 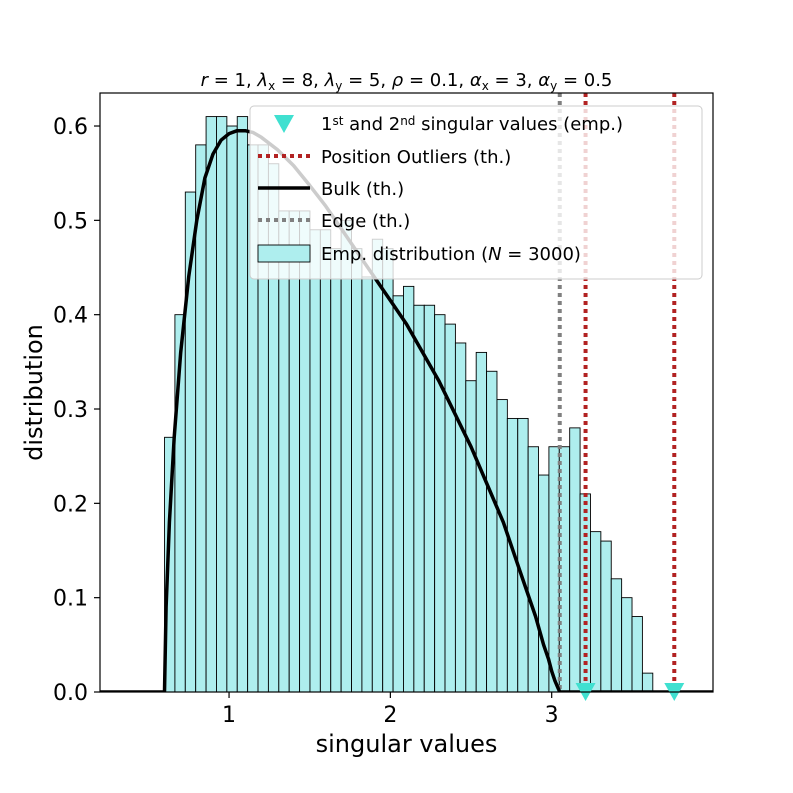 What do you see at coordinates (70, 599) in the screenshot?
I see `y-tick-label: 0.1` at bounding box center [70, 599].